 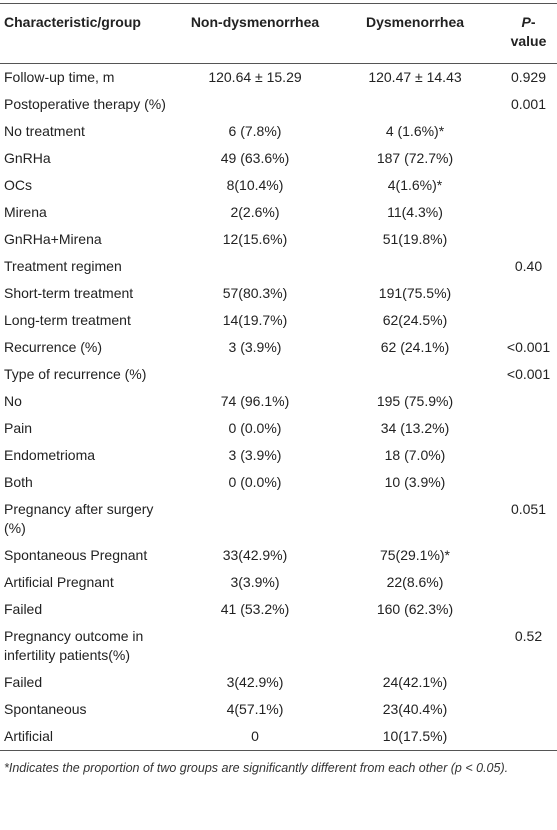 I want to click on table-row: Type of recurrence (%) <0.001, so click(x=278, y=374).